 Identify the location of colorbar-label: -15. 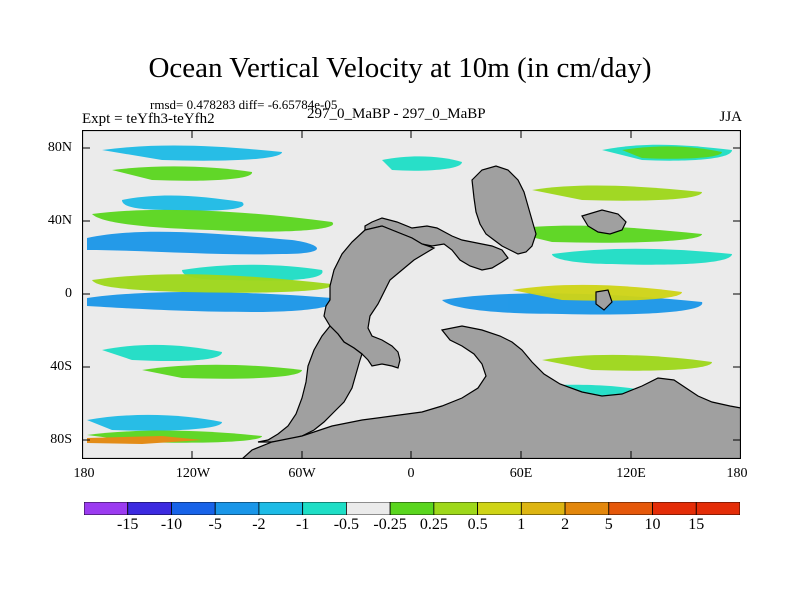
(128, 524).